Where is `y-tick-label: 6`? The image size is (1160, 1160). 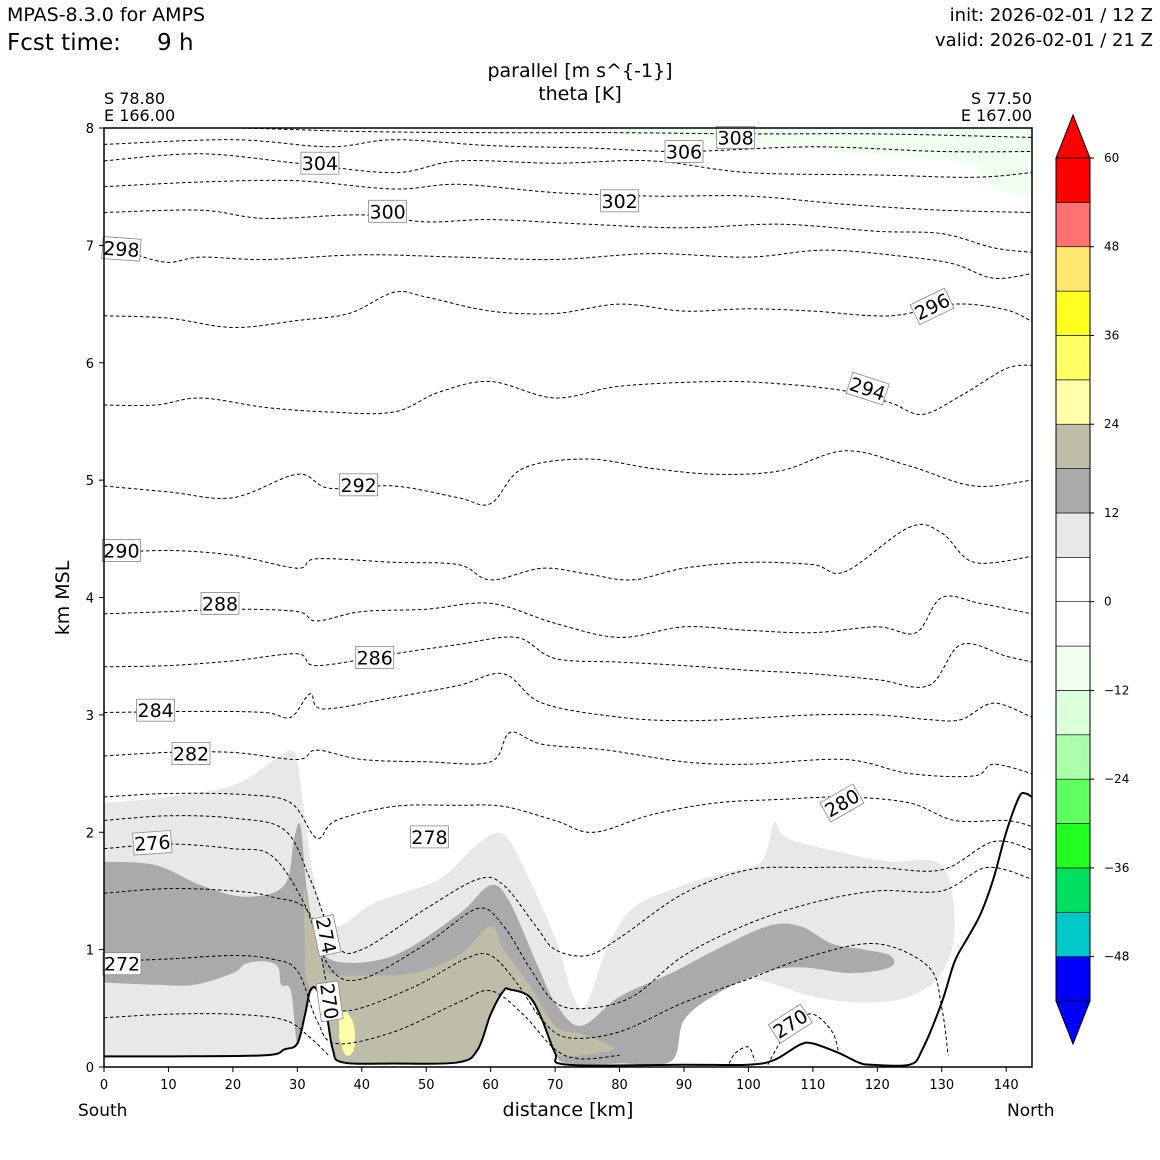 y-tick-label: 6 is located at coordinates (90, 364).